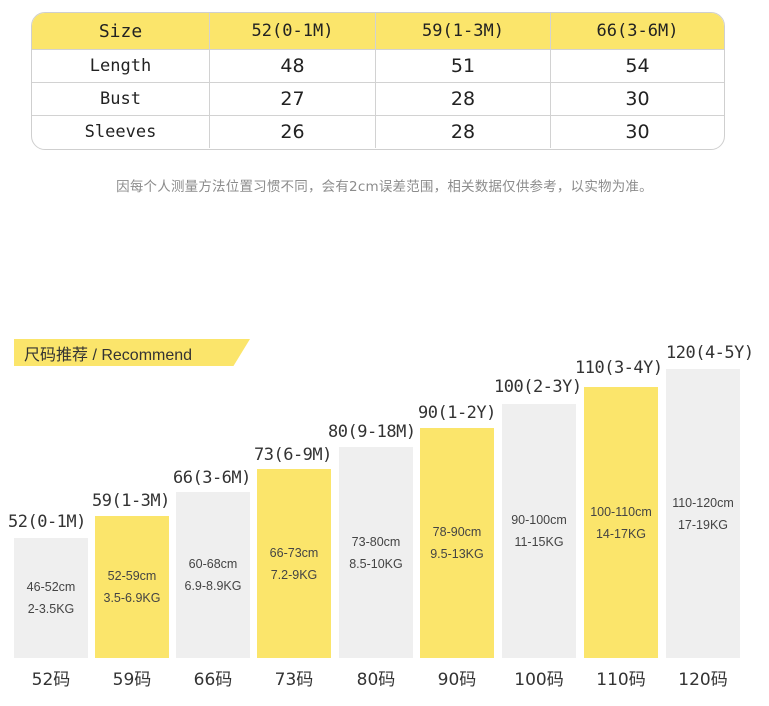  Describe the element at coordinates (710, 353) in the screenshot. I see `size-top-label: 120(4-5Y)` at that location.